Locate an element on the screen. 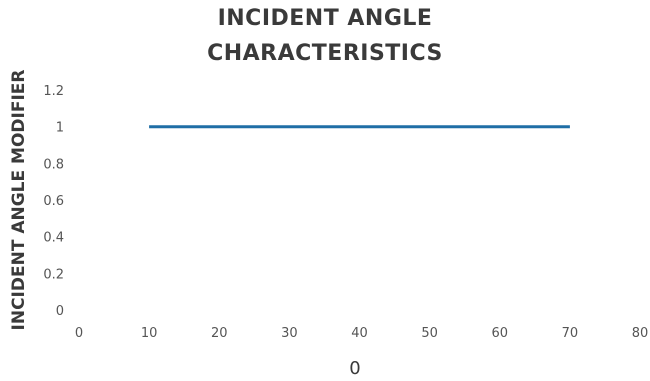 The height and width of the screenshot is (381, 650). x-tick-label: 70 is located at coordinates (570, 333).